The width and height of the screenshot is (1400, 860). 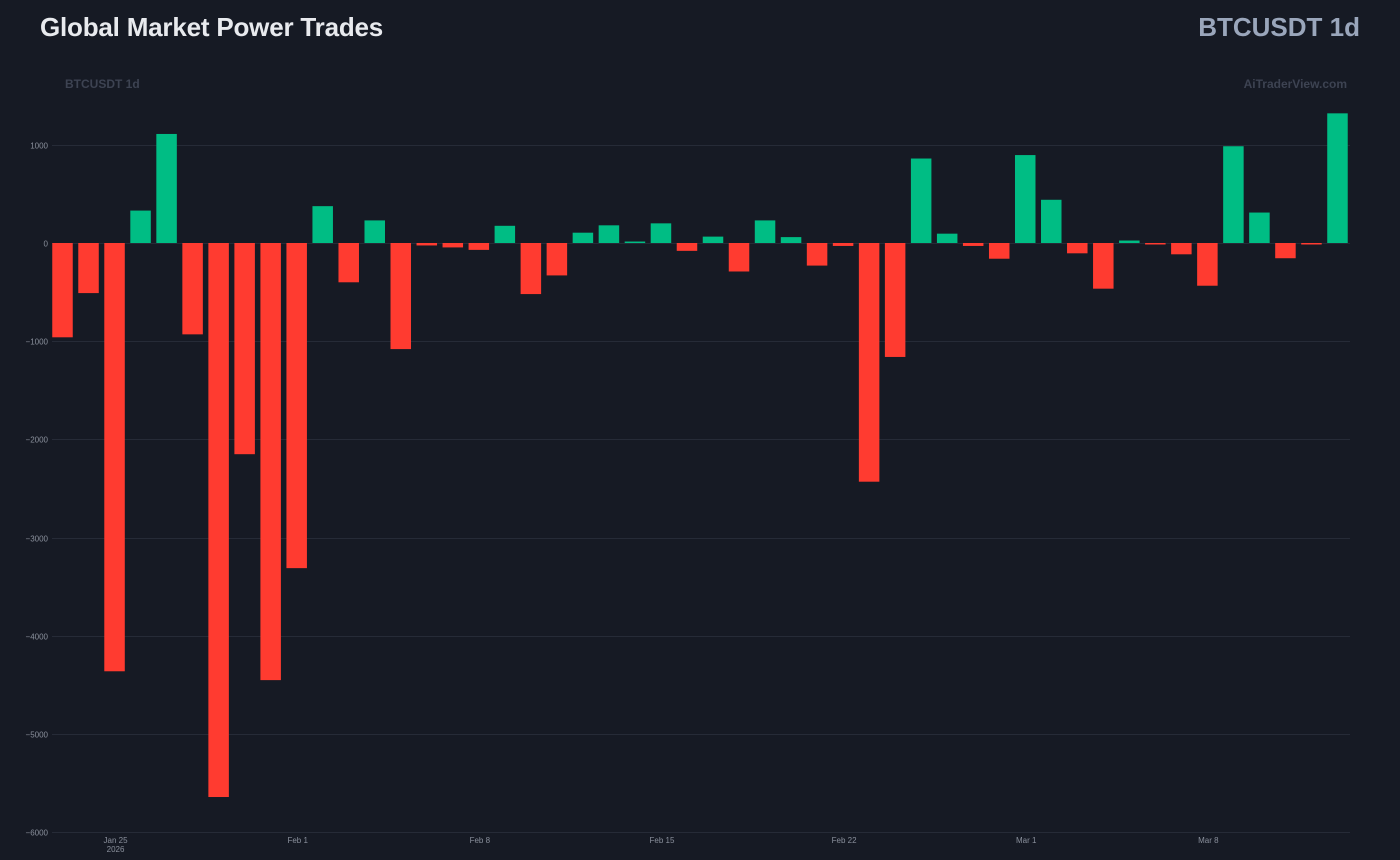 What do you see at coordinates (37, 735) in the screenshot?
I see `y-tick-label: −5000` at bounding box center [37, 735].